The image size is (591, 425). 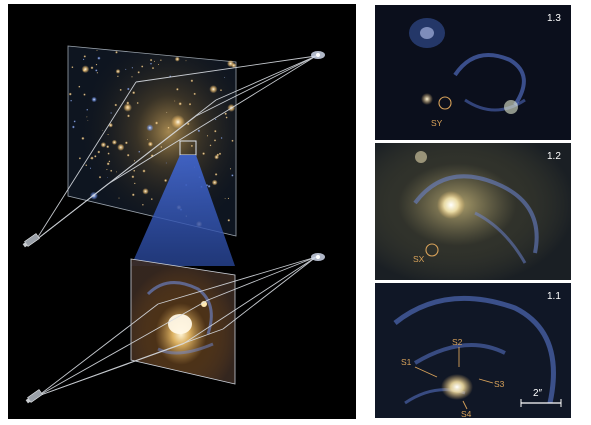 What do you see at coordinates (183, 321) in the screenshot?
I see `zoom-plane` at bounding box center [183, 321].